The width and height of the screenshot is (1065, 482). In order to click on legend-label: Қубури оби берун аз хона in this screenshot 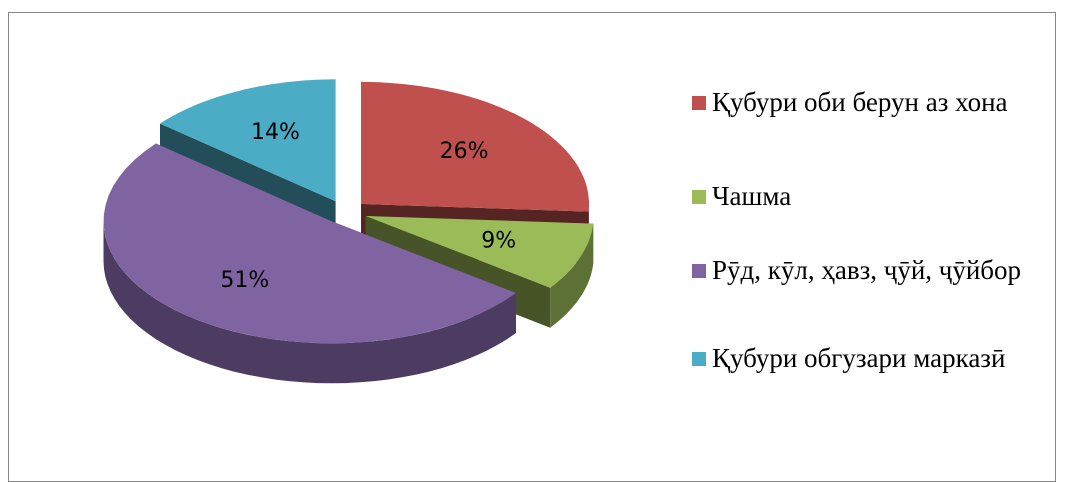, I will do `click(860, 102)`.